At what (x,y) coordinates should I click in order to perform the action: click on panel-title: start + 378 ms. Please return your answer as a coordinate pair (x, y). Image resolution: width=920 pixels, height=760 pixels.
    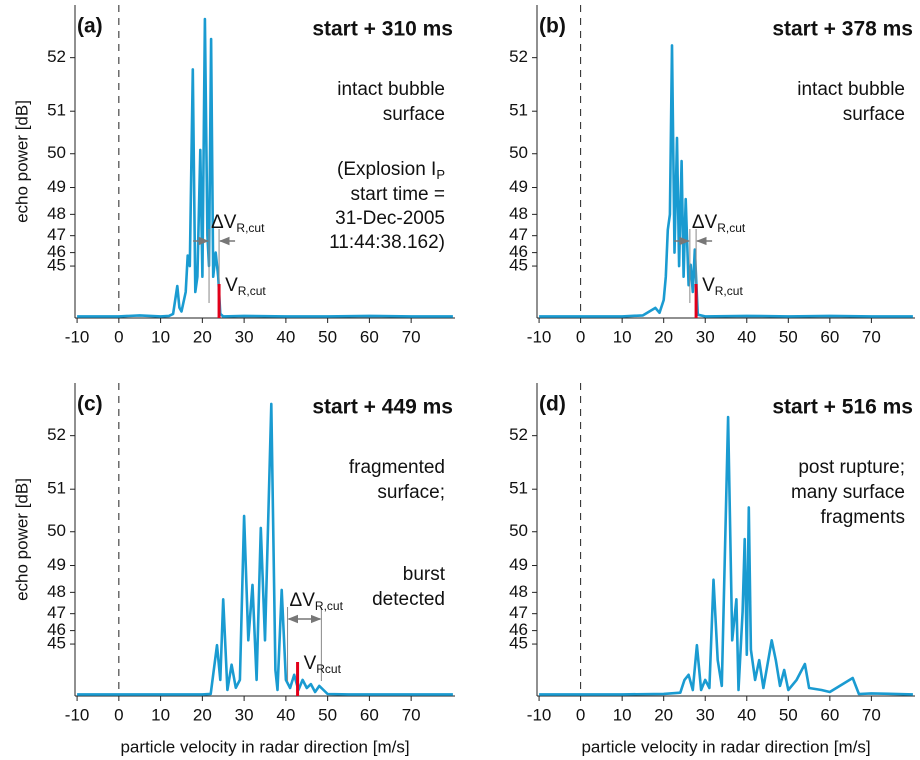
    Looking at the image, I should click on (842, 29).